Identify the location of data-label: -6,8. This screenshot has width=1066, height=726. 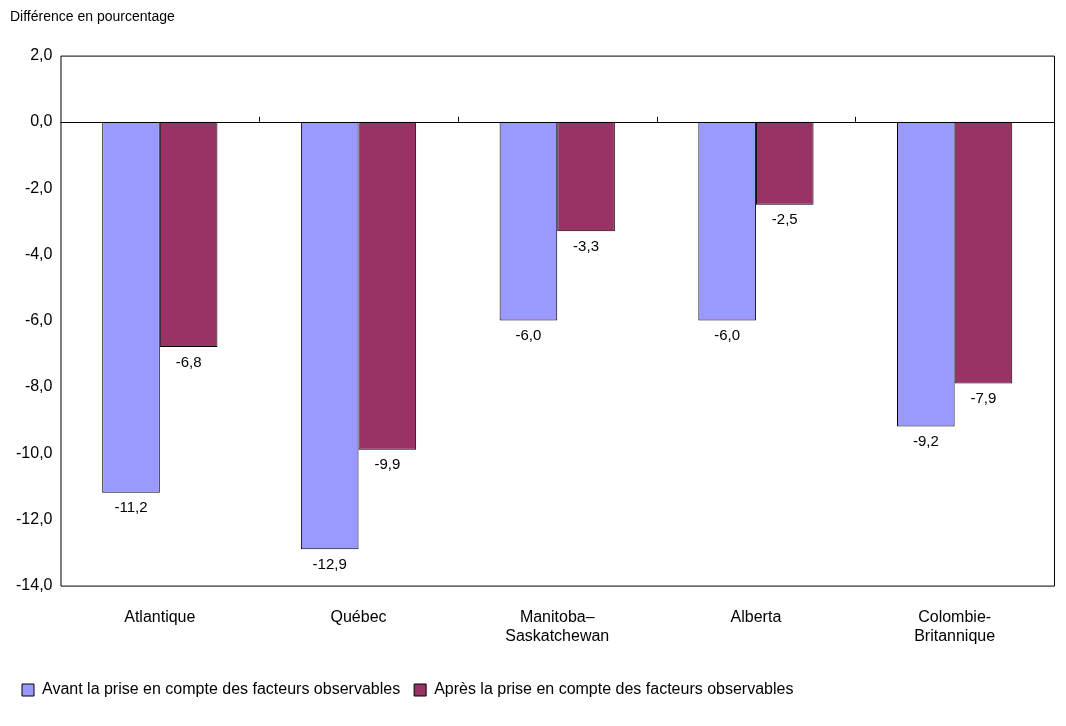
(188, 361).